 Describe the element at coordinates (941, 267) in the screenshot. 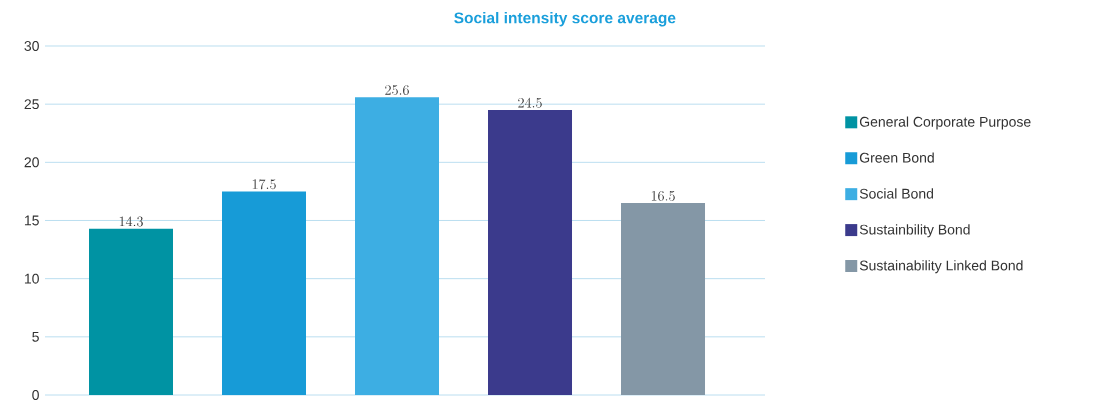

I see `legend-label: Sustainability Linked Bond` at that location.